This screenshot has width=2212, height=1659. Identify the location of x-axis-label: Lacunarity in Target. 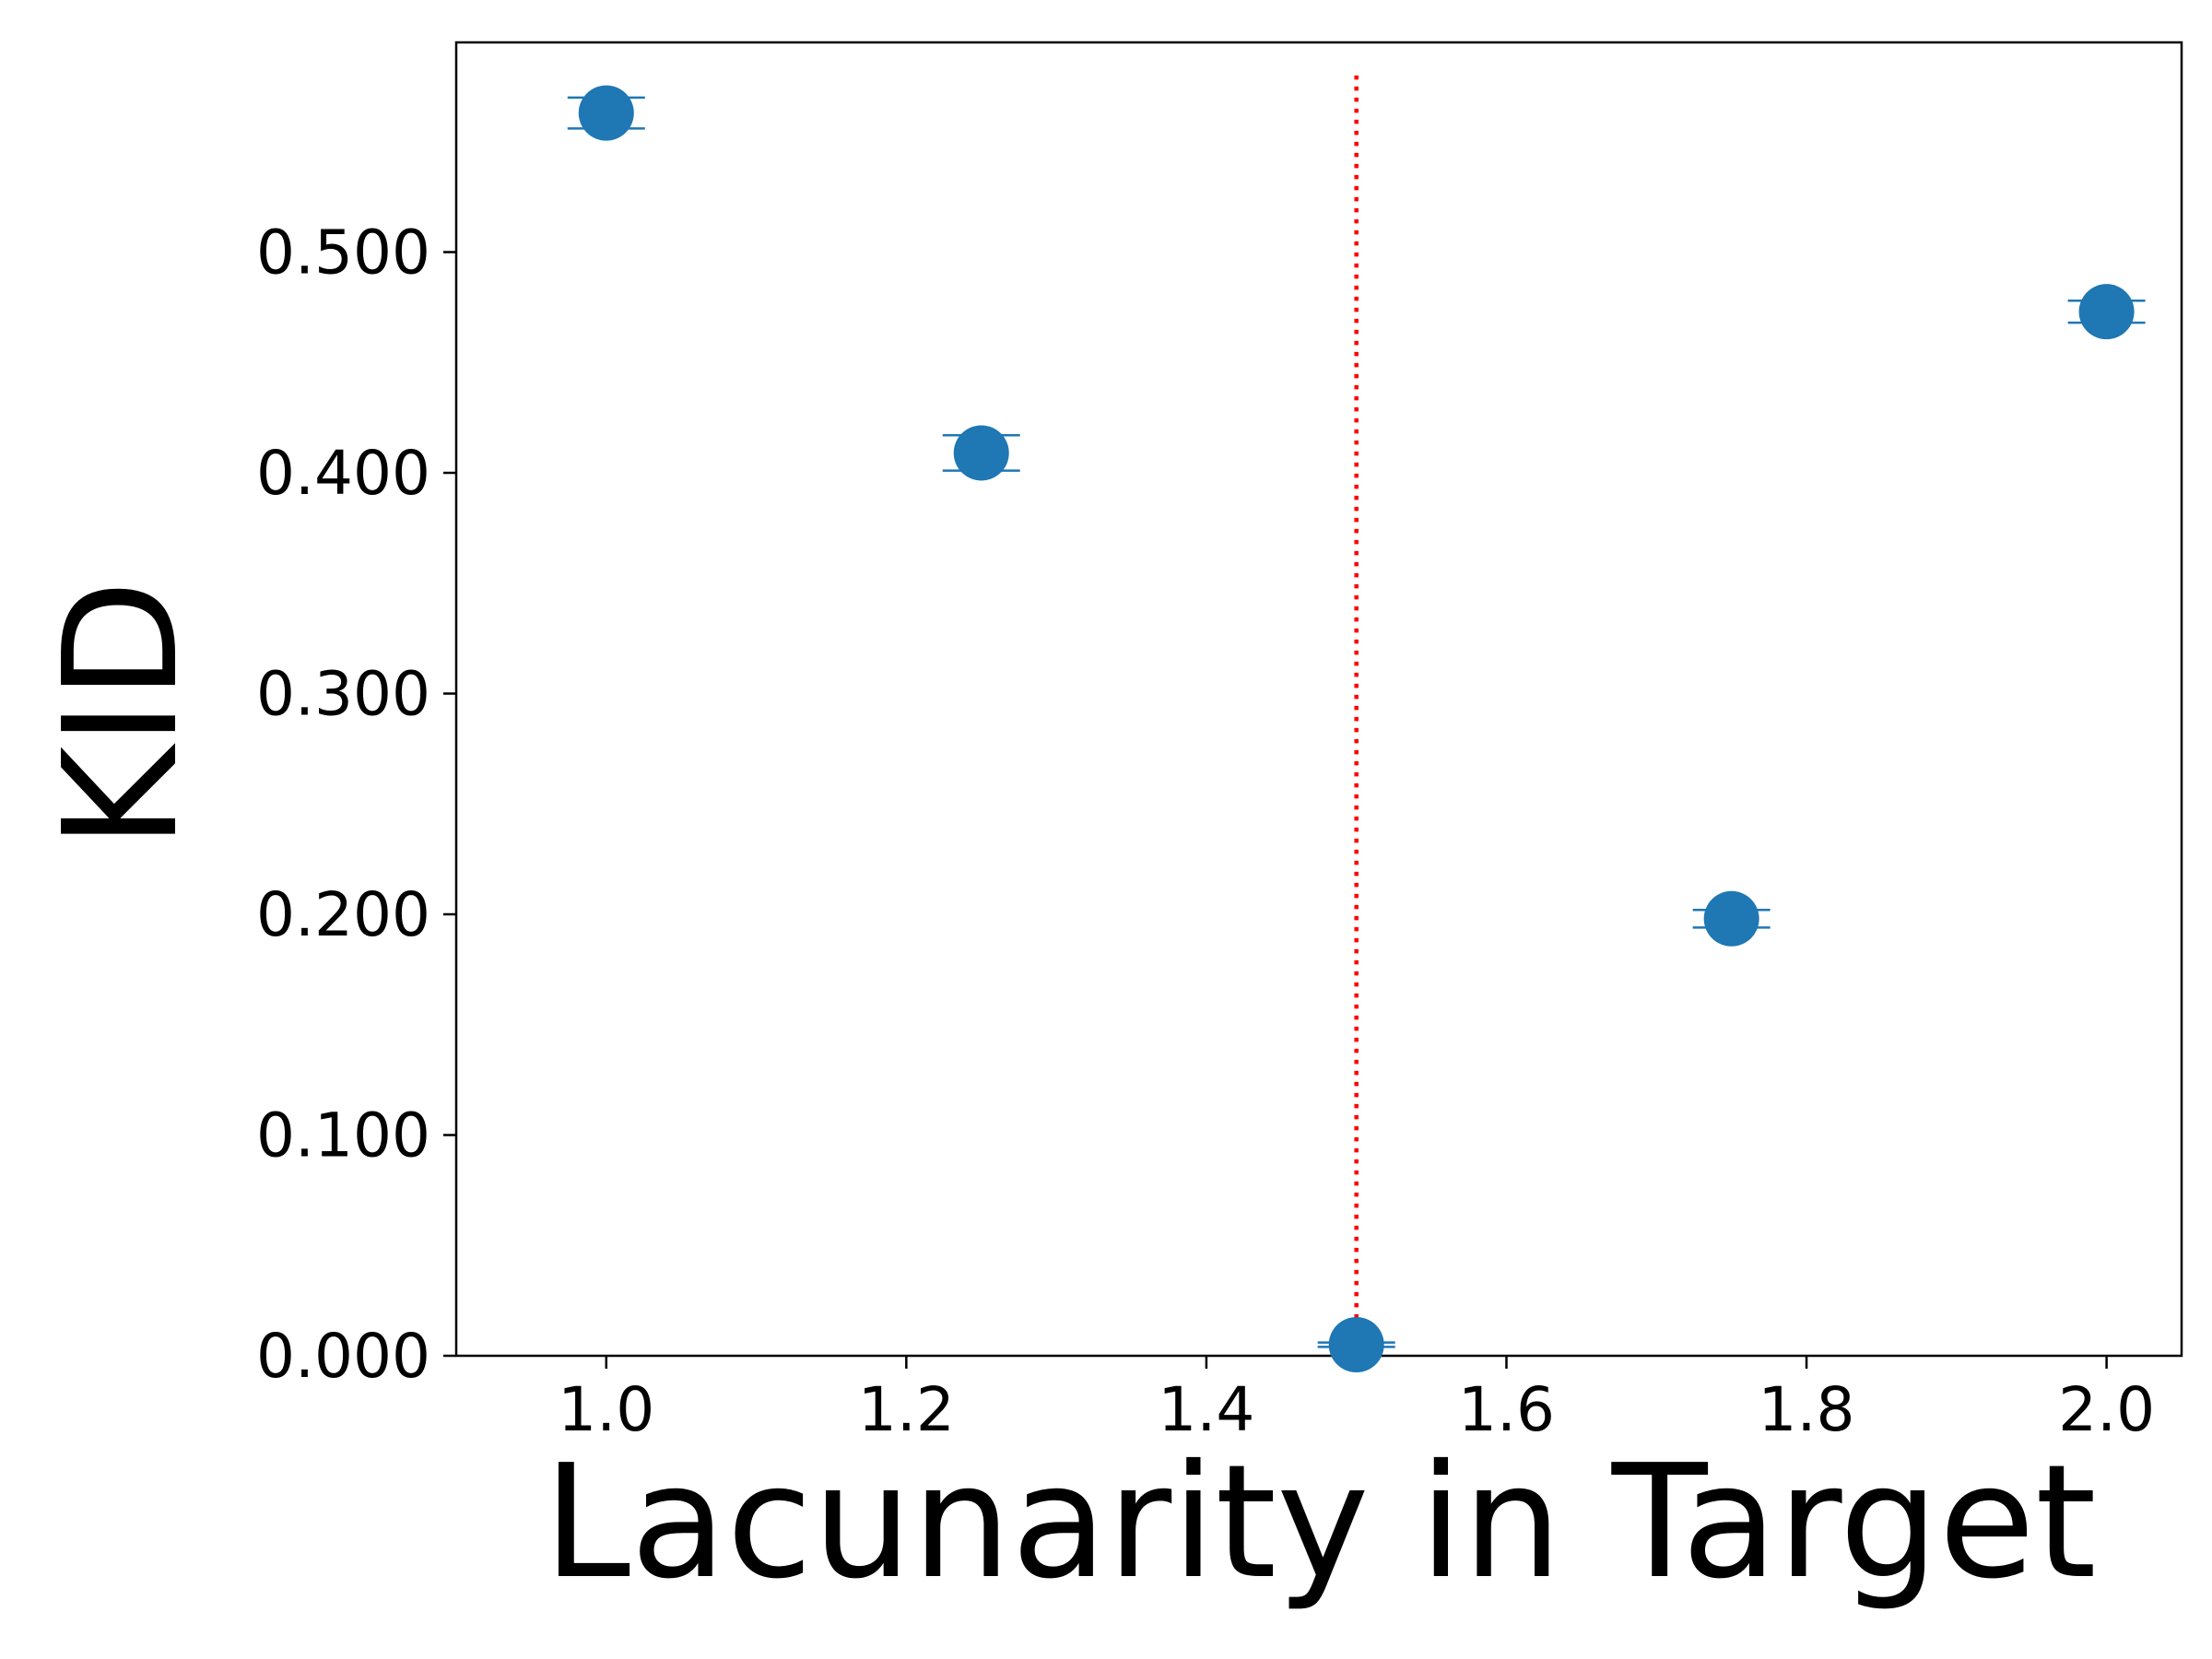
(1319, 1522).